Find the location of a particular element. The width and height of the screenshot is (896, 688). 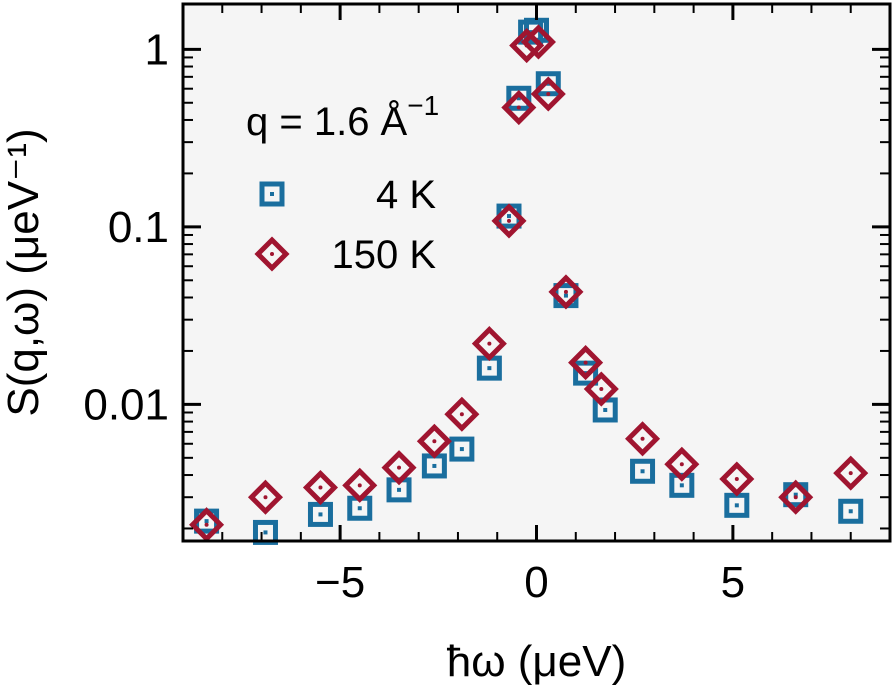

q-annotation: q = 1.6 Å−1 is located at coordinates (342, 117).